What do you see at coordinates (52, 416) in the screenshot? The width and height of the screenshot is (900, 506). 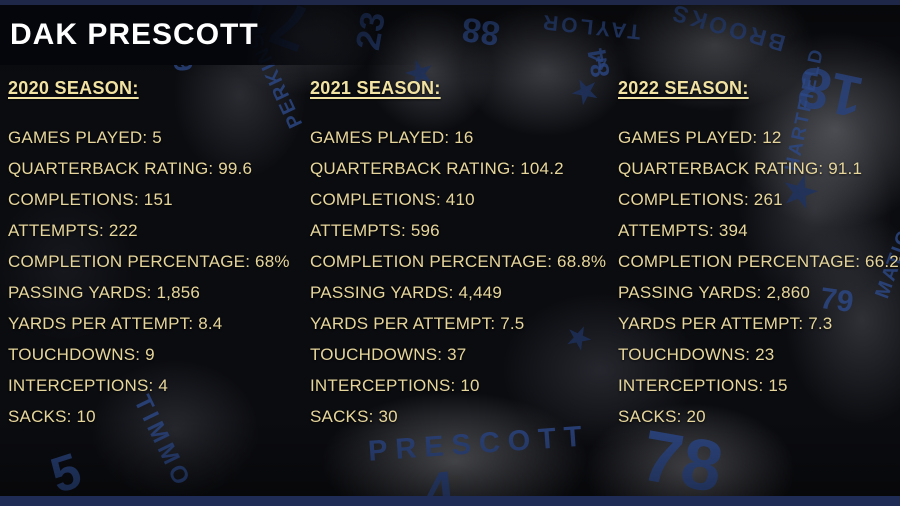 I see `stat-line: SACKS: 10` at bounding box center [52, 416].